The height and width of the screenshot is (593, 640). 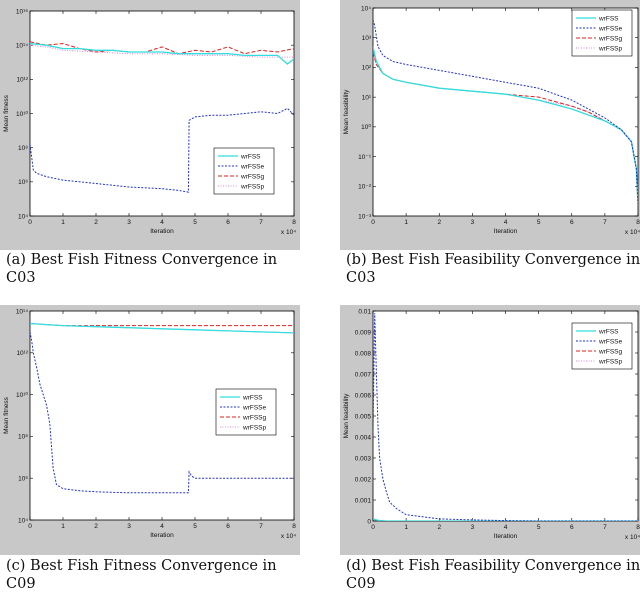 I want to click on y-tick-label: 0.003, so click(x=363, y=458).